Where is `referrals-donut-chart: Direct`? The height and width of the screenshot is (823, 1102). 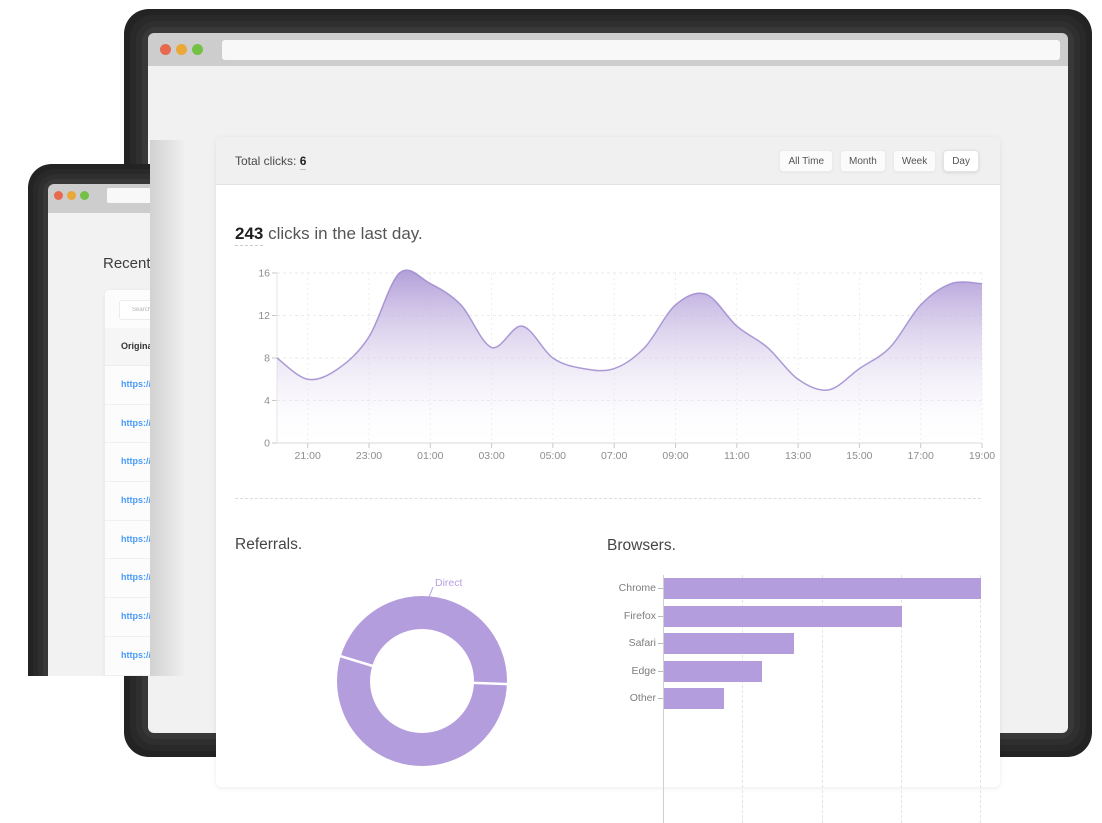
referrals-donut-chart: Direct is located at coordinates (423, 671).